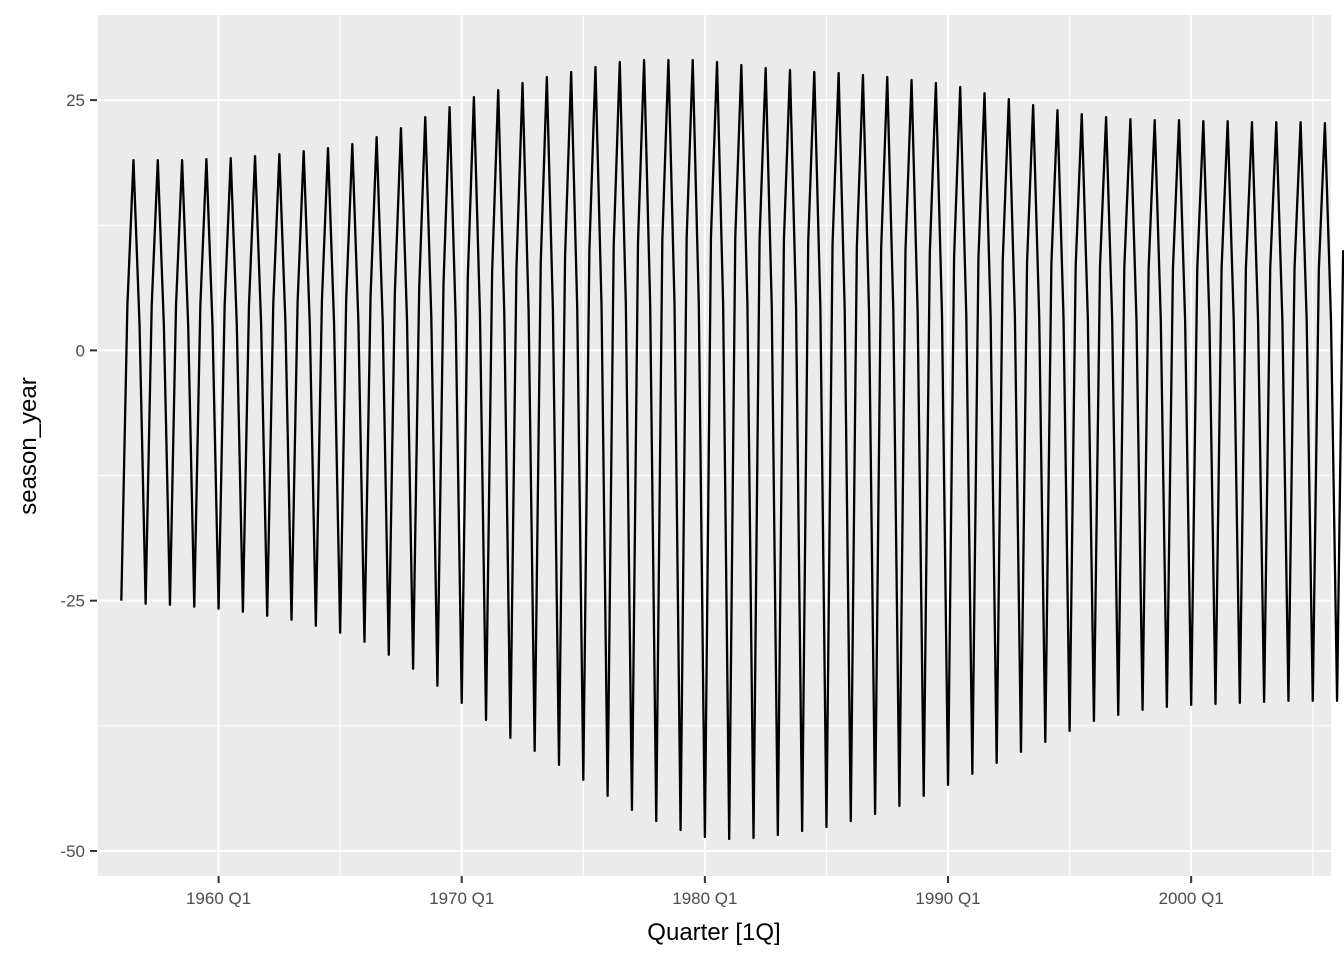 This screenshot has width=1344, height=960. Describe the element at coordinates (75, 100) in the screenshot. I see `y-tick-label: 25` at that location.